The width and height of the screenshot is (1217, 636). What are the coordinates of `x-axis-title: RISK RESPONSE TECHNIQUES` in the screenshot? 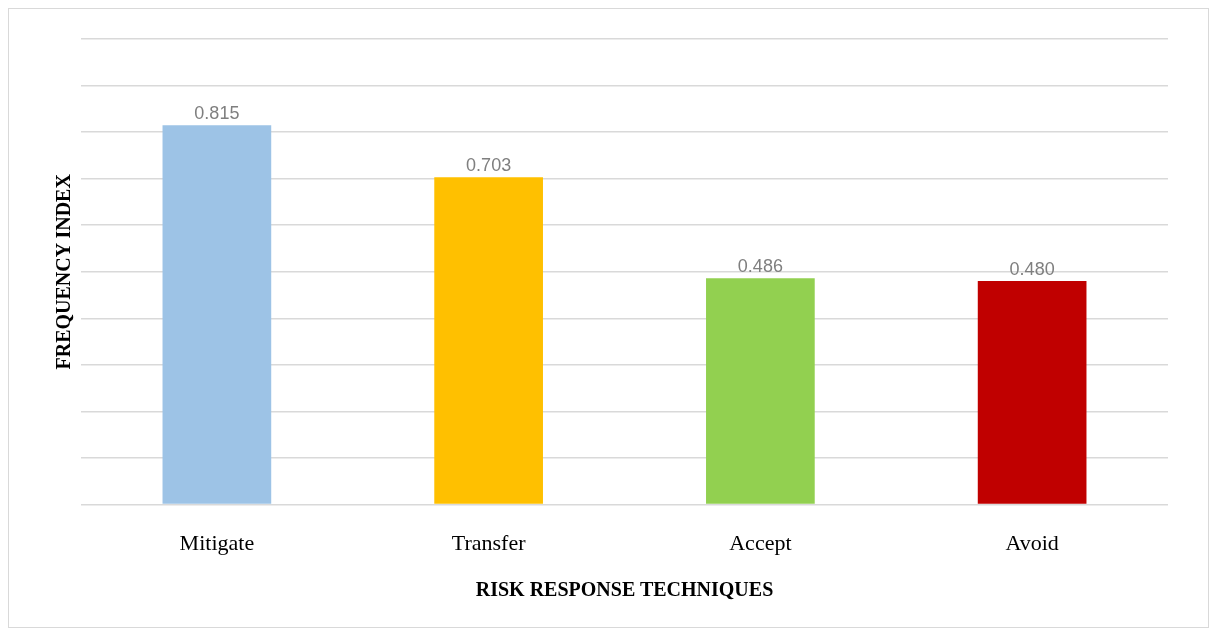 It's located at (624, 589).